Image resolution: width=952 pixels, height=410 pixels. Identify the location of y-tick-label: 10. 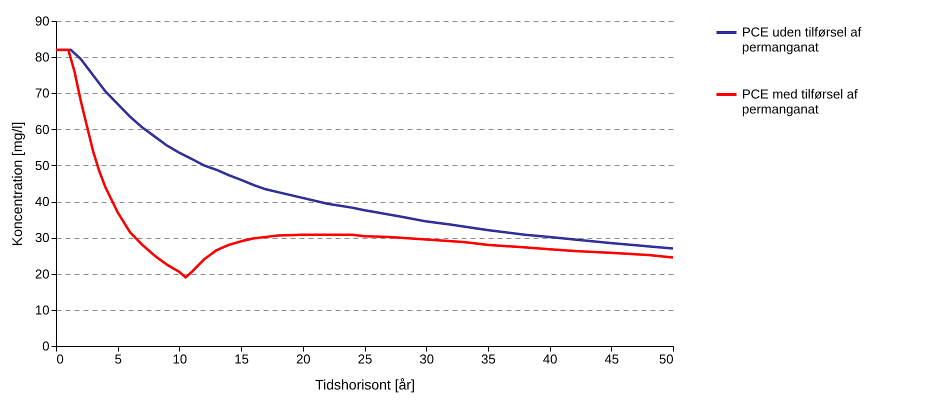
(42, 310).